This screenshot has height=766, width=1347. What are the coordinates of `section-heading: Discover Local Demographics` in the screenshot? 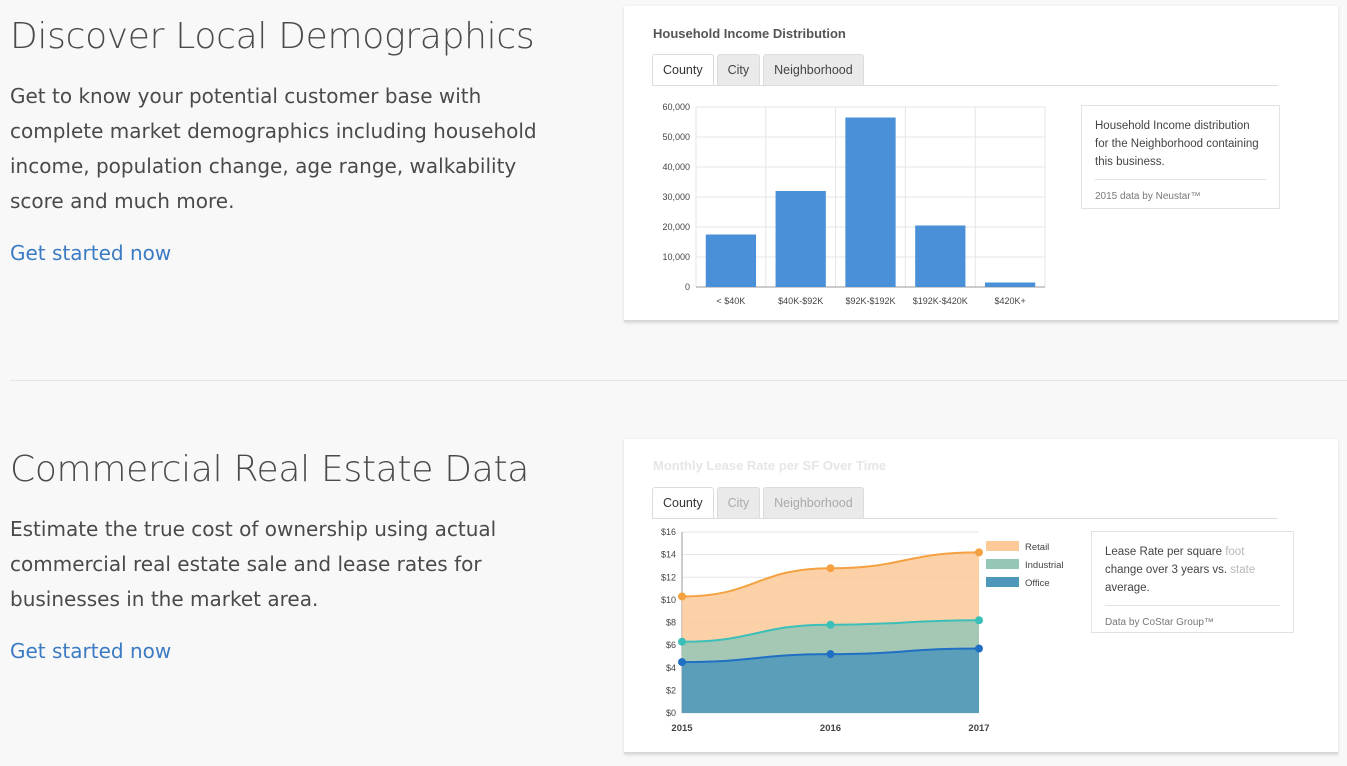 It's located at (272, 36).